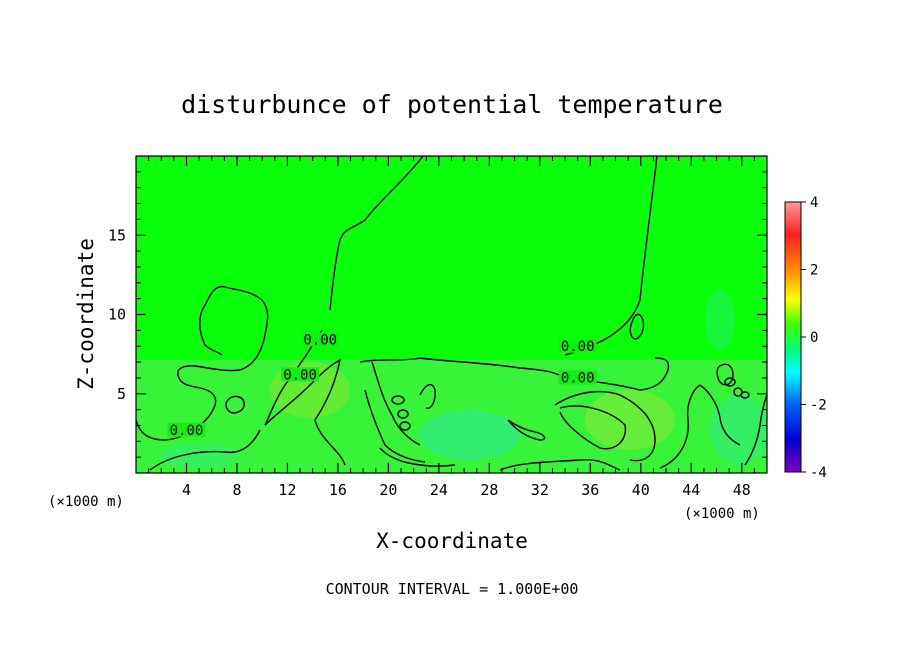 This screenshot has width=904, height=654. What do you see at coordinates (388, 490) in the screenshot?
I see `x-tick-label: 20` at bounding box center [388, 490].